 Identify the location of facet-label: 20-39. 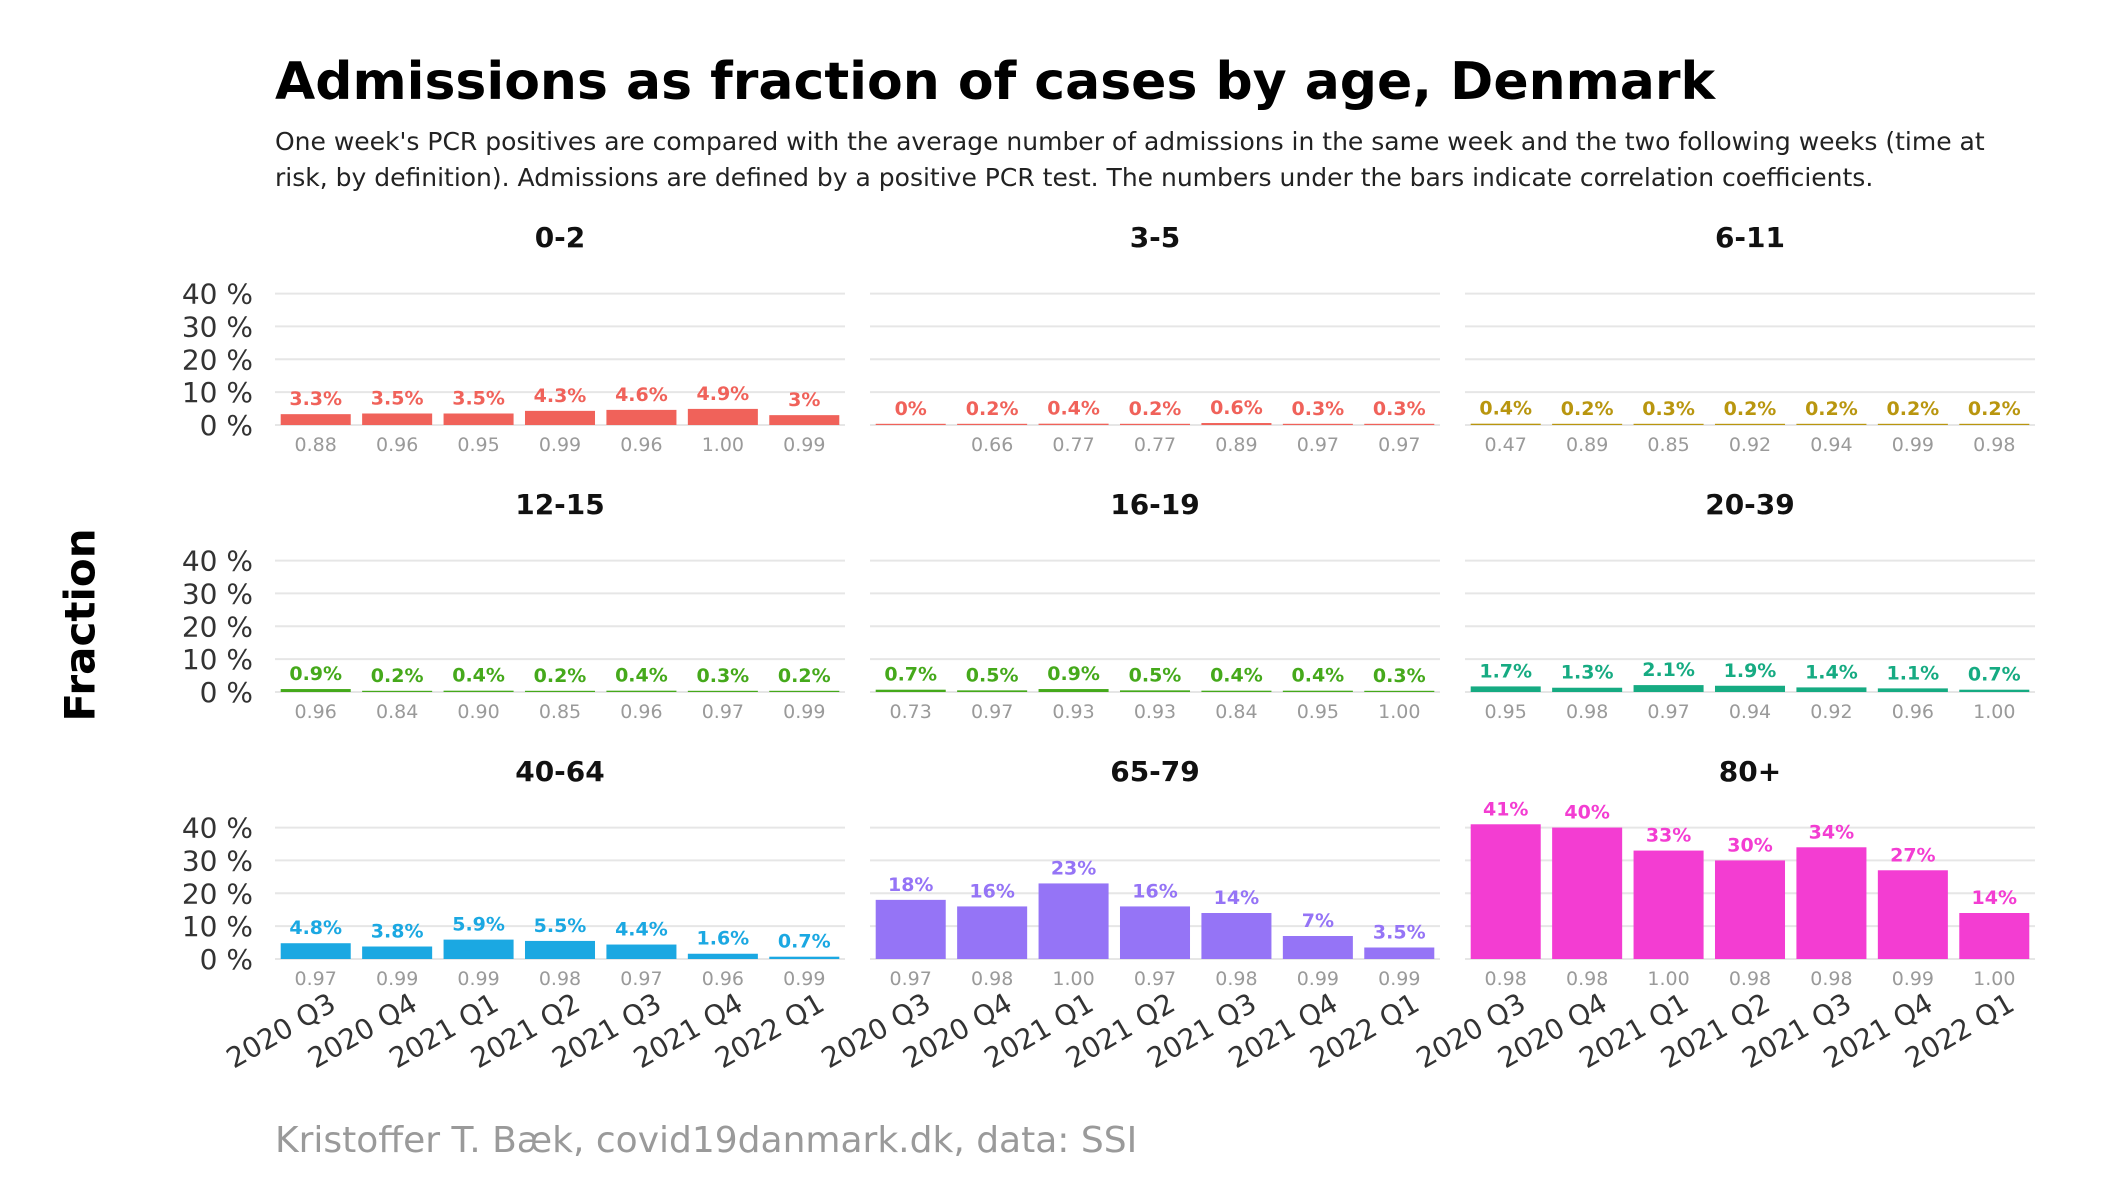
(1750, 504).